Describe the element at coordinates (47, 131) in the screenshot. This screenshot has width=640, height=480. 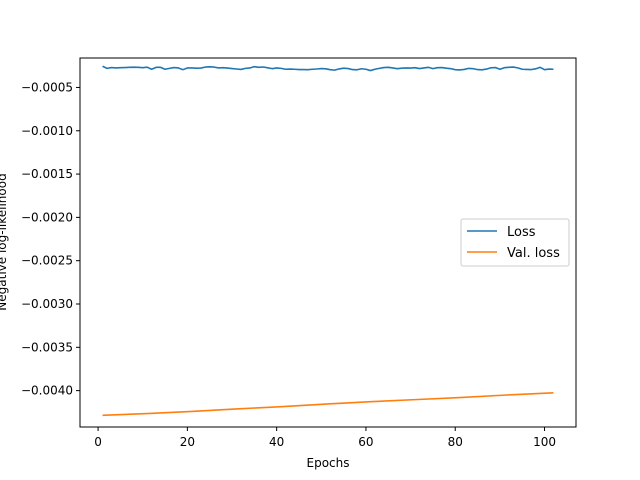
I see `y-tick-label: −0.0010` at that location.